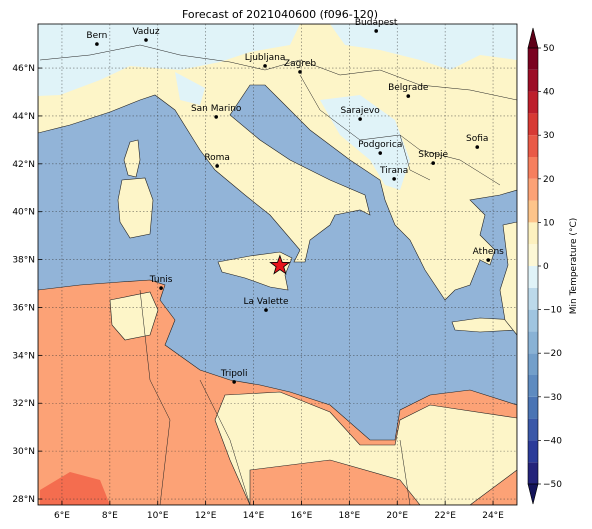  Describe the element at coordinates (552, 485) in the screenshot. I see `colorbar-tick-label: −50` at that location.